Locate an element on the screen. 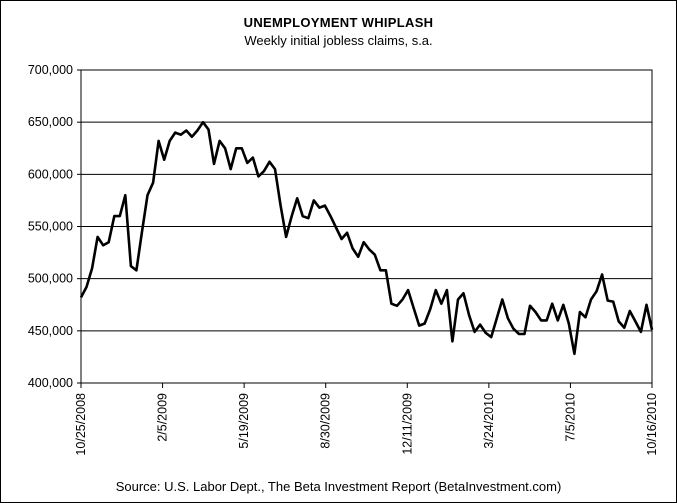 This screenshot has height=503, width=677. x-tick-label: 12/11/2009 is located at coordinates (407, 424).